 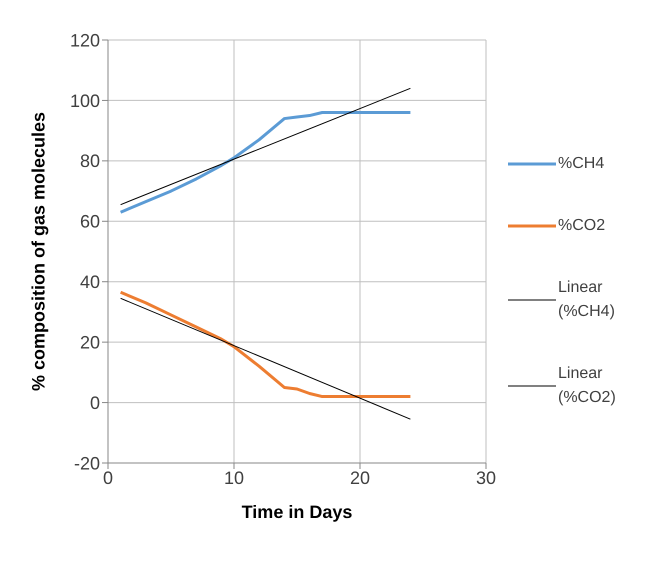 What do you see at coordinates (90, 342) in the screenshot?
I see `y-tick-label: 20` at bounding box center [90, 342].